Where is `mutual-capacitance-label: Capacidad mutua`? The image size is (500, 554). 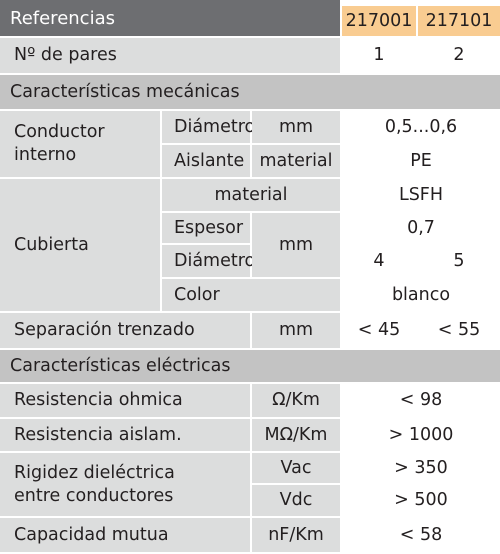 mutual-capacitance-label: Capacidad mutua is located at coordinates (125, 535).